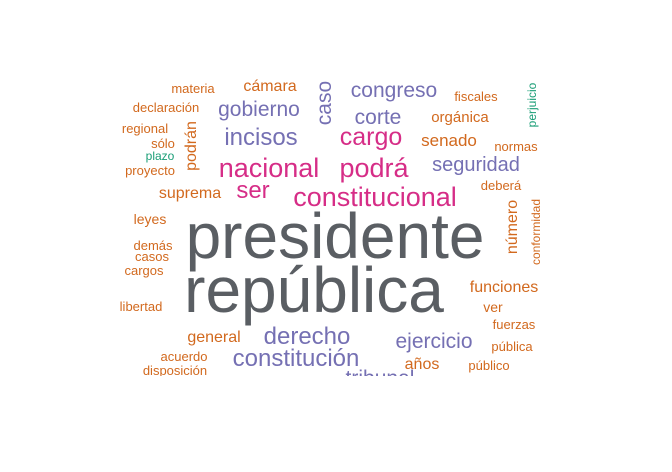 This screenshot has width=672, height=472. I want to click on word-20: orgánica, so click(460, 117).